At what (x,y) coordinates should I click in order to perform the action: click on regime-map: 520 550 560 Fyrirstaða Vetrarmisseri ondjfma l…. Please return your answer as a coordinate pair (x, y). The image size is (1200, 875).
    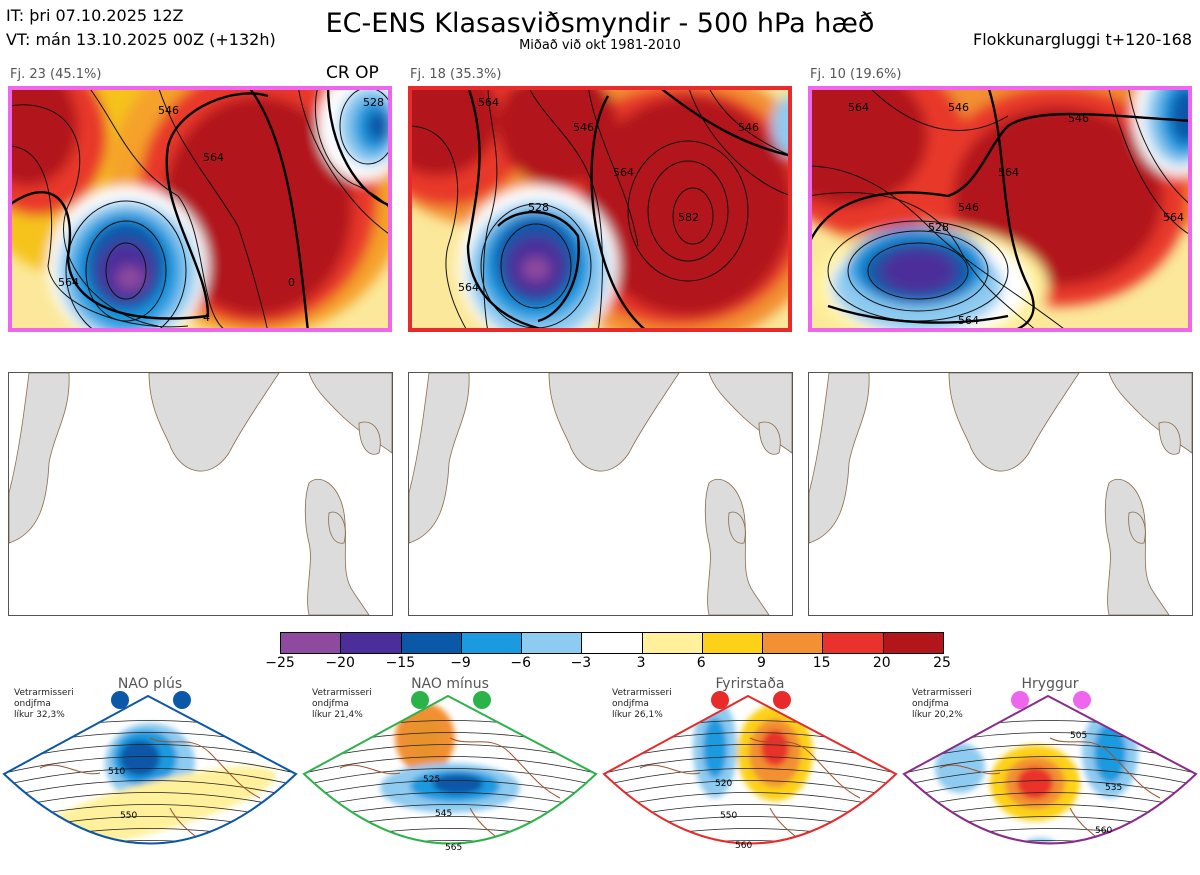
    Looking at the image, I should click on (750, 773).